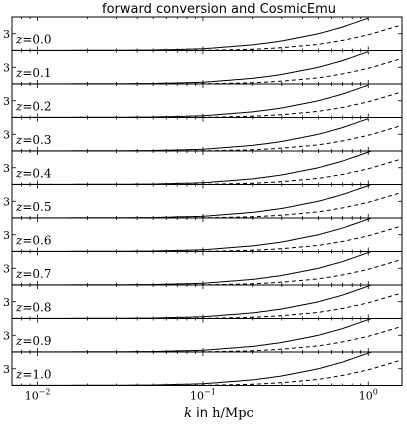 This screenshot has height=427, width=407. I want to click on panel-4-curves, so click(207, 168).